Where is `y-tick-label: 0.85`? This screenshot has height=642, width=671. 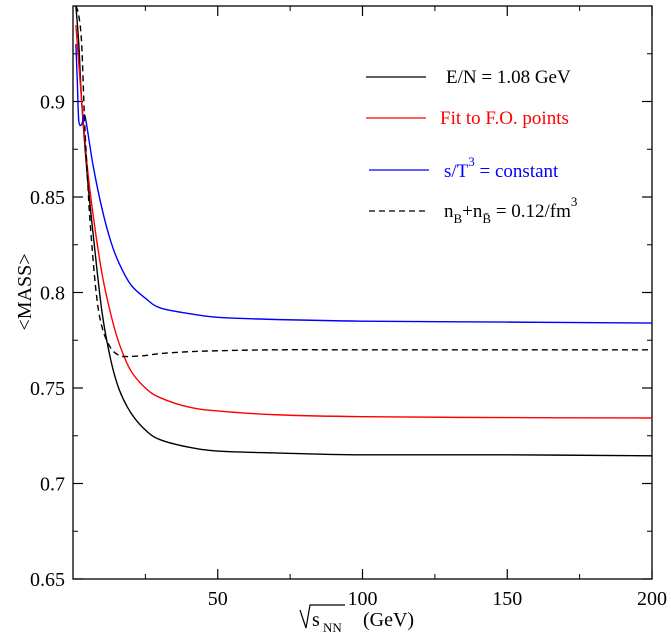 y-tick-label: 0.85 is located at coordinates (47, 198).